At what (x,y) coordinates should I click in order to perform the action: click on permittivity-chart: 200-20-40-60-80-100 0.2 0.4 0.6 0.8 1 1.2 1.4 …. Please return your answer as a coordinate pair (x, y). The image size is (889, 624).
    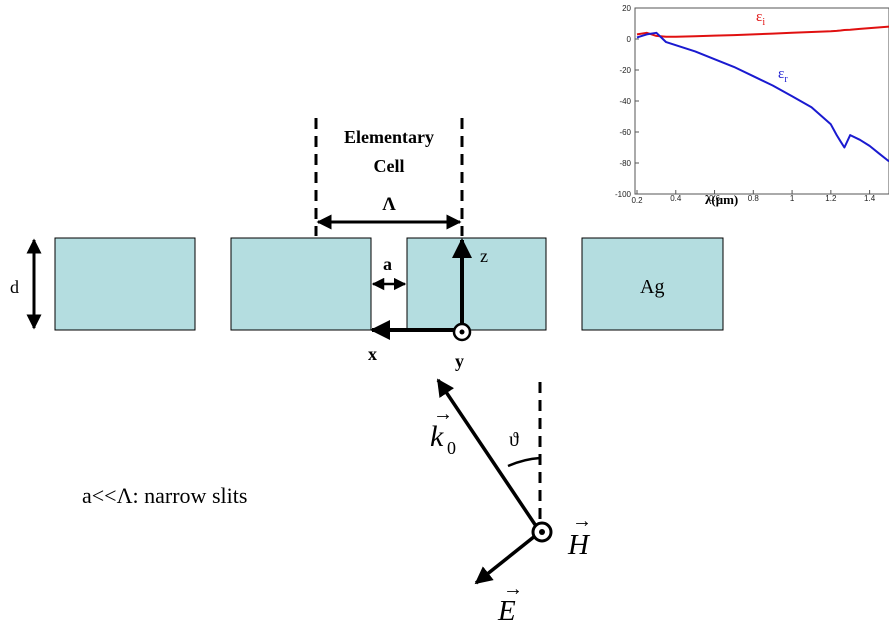
    Looking at the image, I should click on (752, 105).